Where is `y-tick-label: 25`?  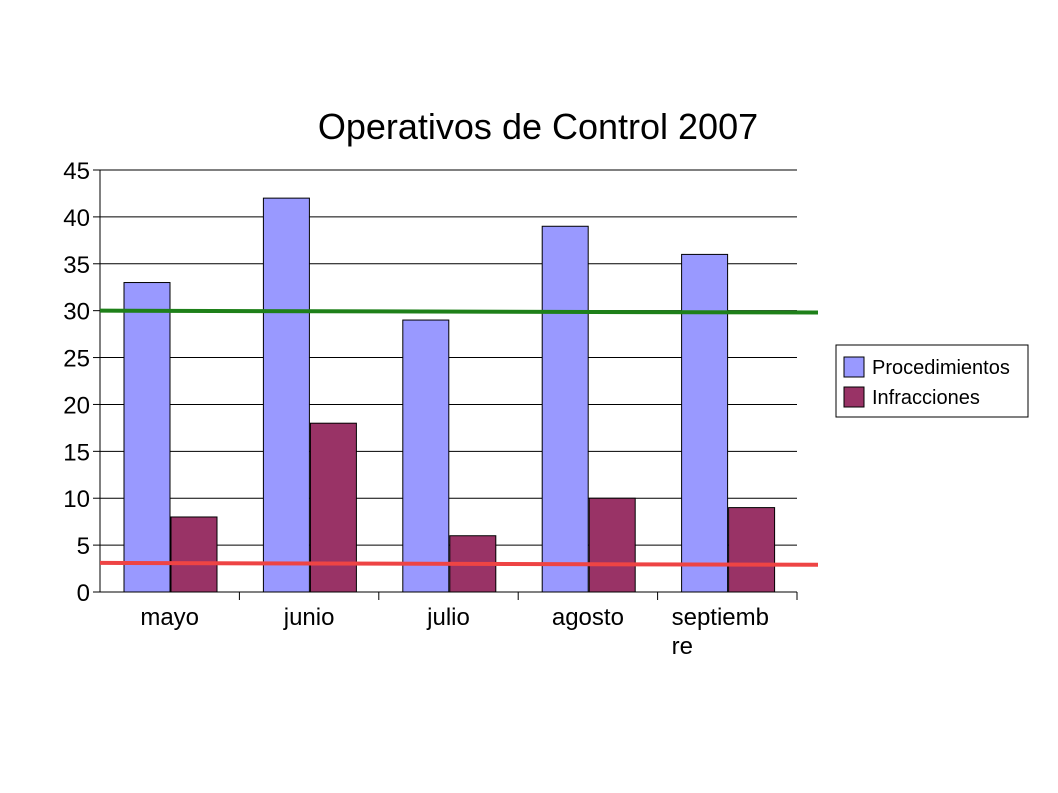
y-tick-label: 25 is located at coordinates (76, 359).